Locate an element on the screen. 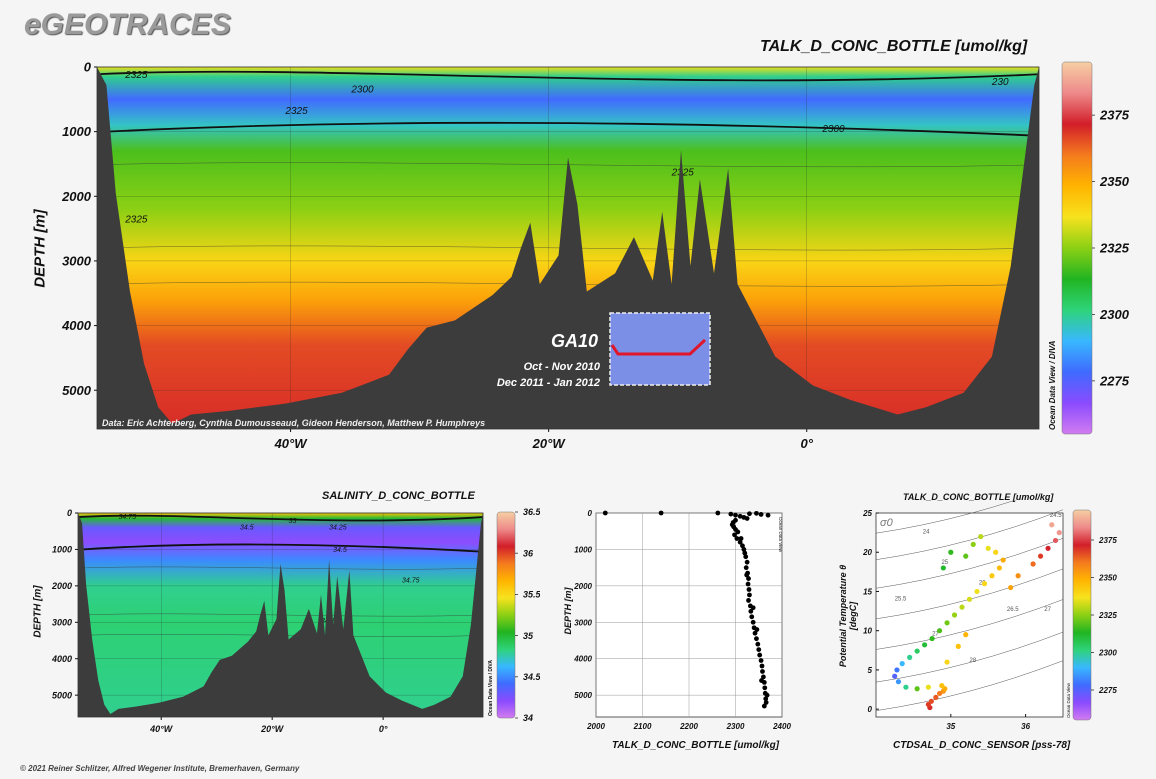 The height and width of the screenshot is (779, 1156). main-y-tick-label: 1000 is located at coordinates (77, 131).